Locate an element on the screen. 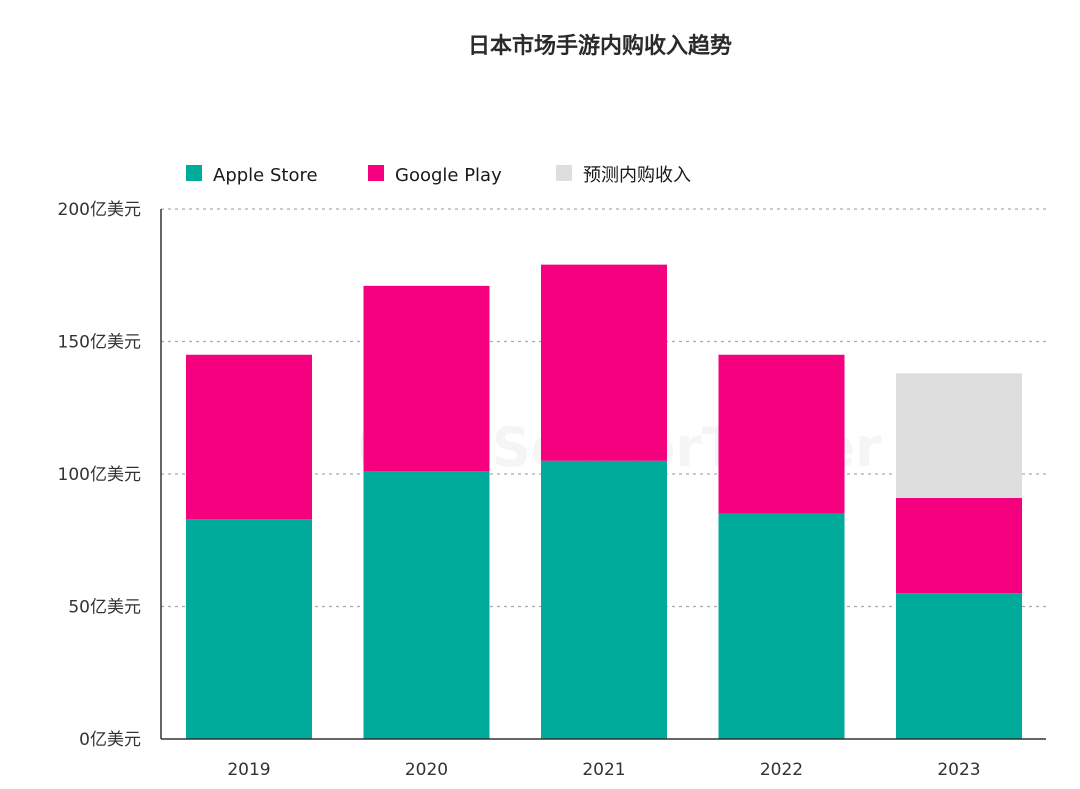  y-axis-tick-labels: 0亿美元 50亿美元 100亿美元 150亿美元 200亿美元 is located at coordinates (99, 475).